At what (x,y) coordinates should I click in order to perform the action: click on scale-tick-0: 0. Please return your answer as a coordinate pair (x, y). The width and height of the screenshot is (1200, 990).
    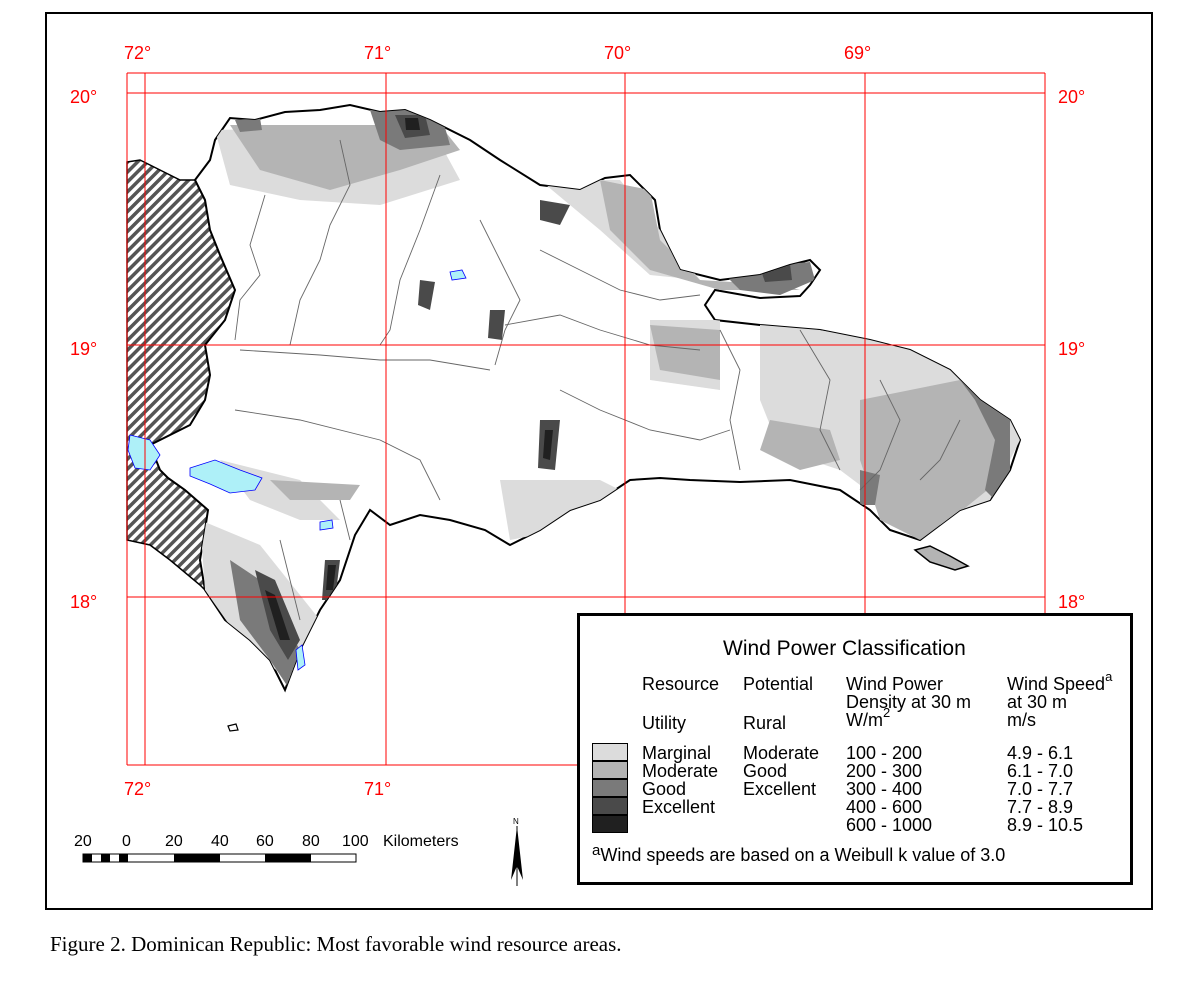
    Looking at the image, I should click on (126, 841).